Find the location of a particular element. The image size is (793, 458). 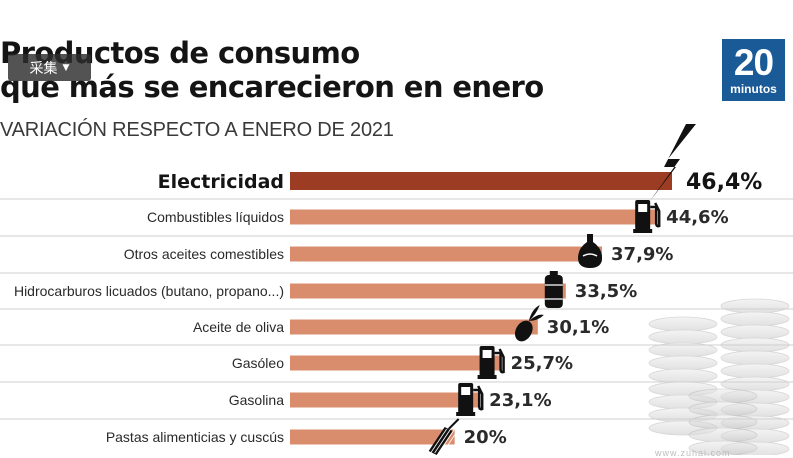

coin-stack is located at coordinates (723, 421).